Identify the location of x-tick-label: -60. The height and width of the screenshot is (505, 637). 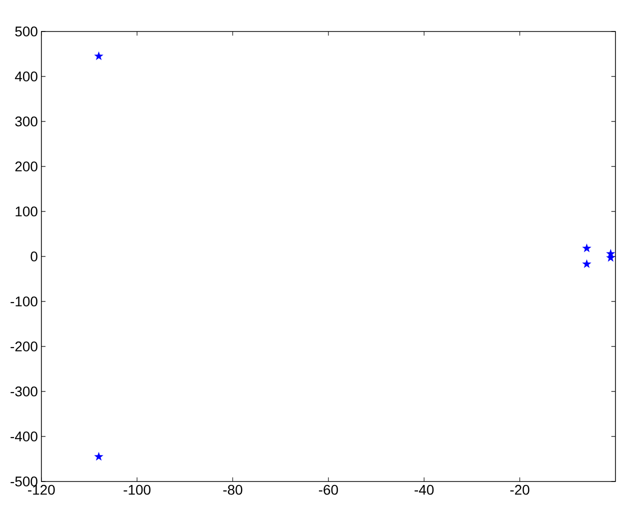
(328, 489).